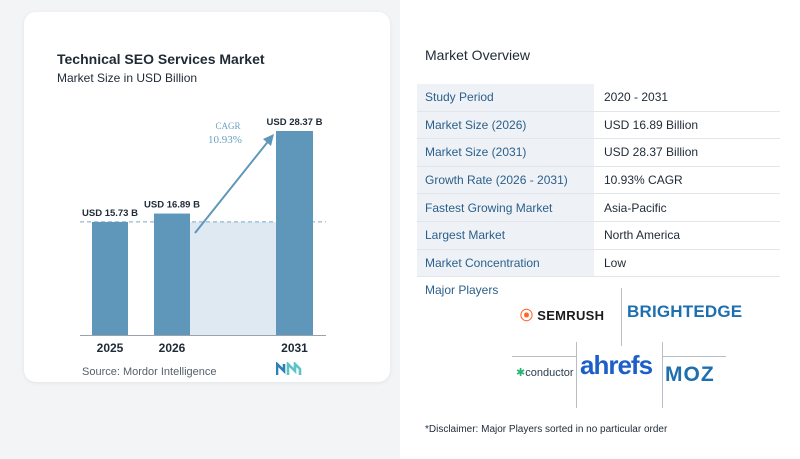 The height and width of the screenshot is (459, 800). I want to click on moz-logo: MOZ, so click(690, 374).